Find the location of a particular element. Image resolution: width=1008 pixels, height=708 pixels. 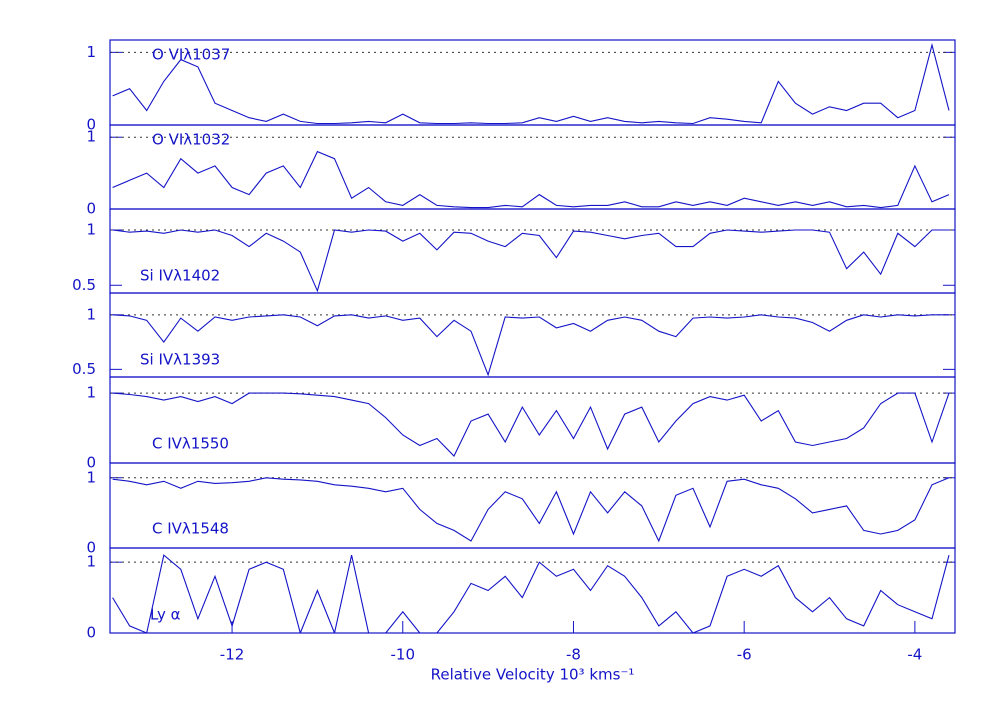

x-tick-label: -4 is located at coordinates (914, 655).